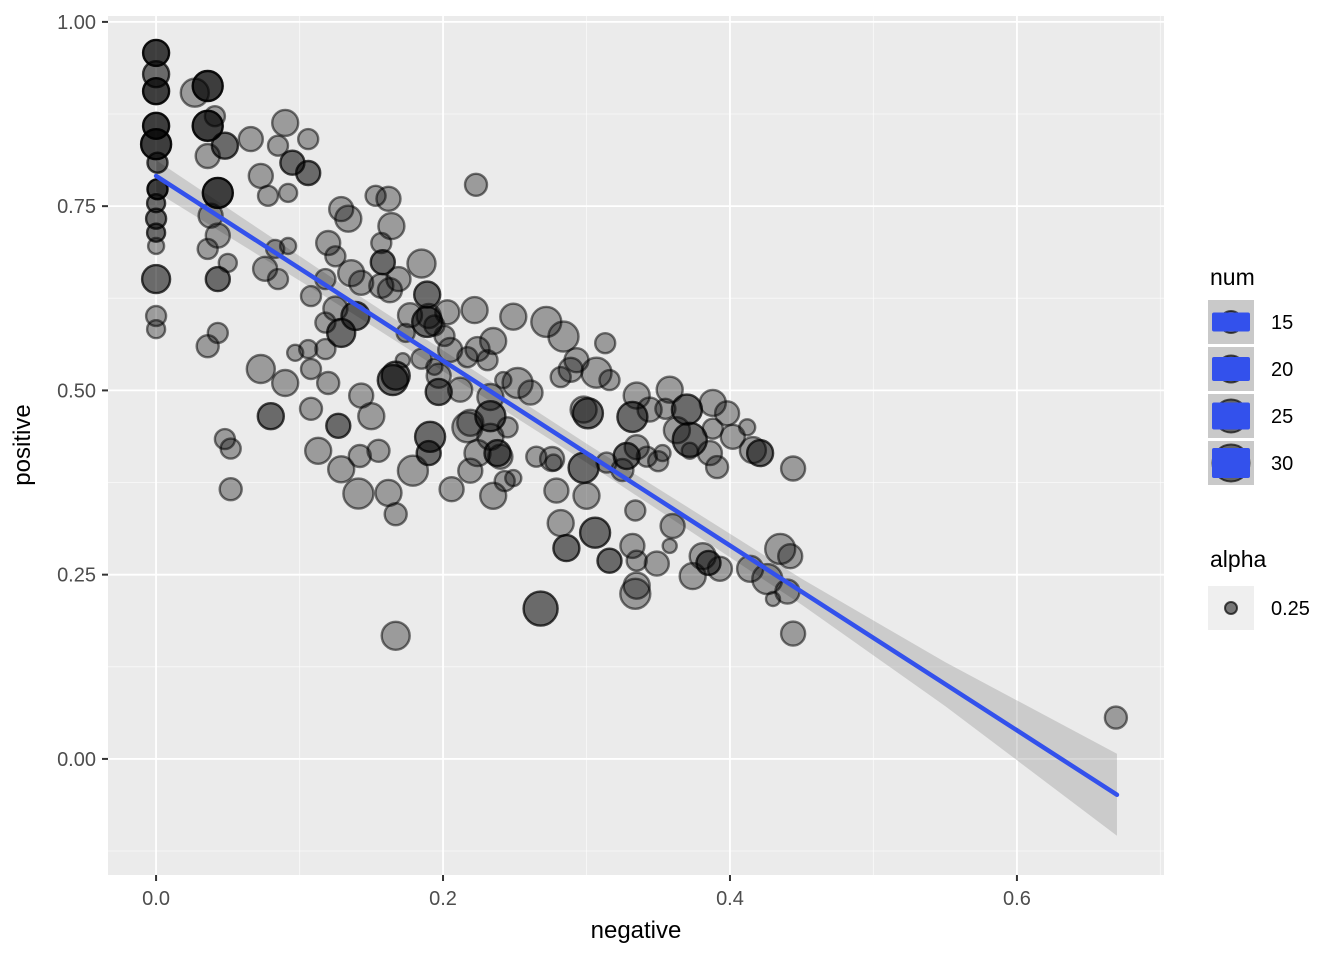 The width and height of the screenshot is (1344, 960). What do you see at coordinates (76, 391) in the screenshot?
I see `y-tick-label: 0.50` at bounding box center [76, 391].